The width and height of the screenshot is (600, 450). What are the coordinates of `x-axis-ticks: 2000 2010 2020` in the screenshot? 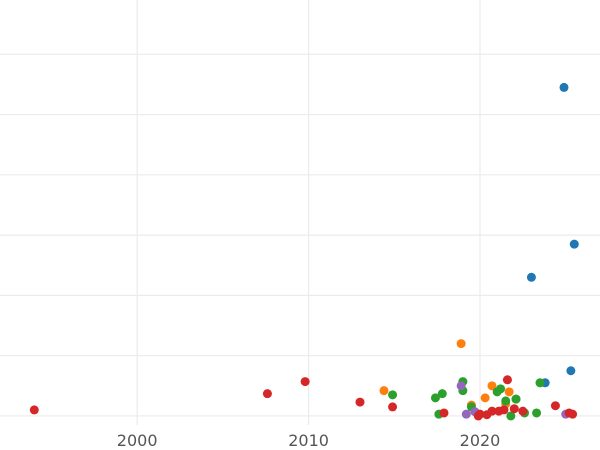 It's located at (309, 440).